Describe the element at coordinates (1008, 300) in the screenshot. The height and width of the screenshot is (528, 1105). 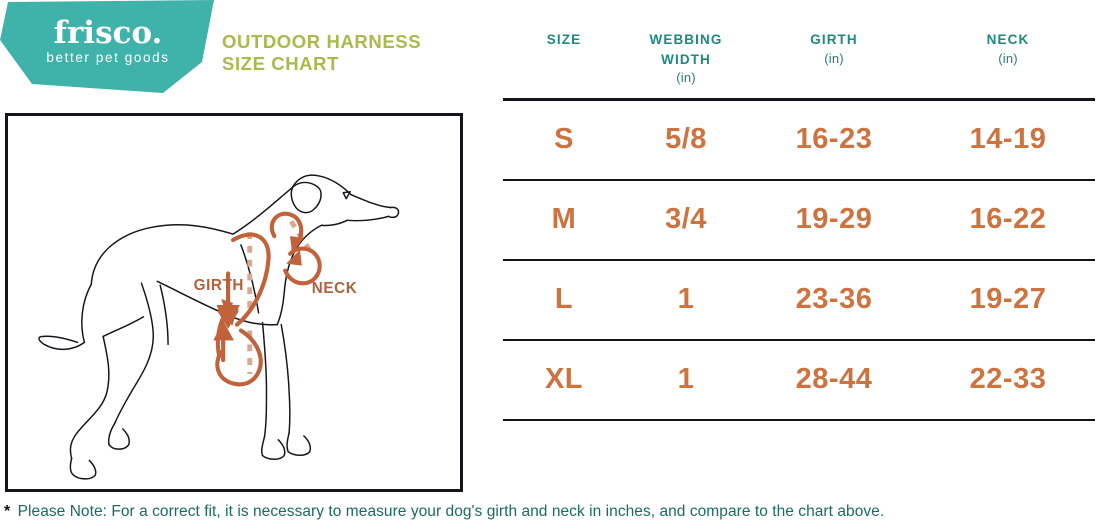
I see `cell-neck: 19-27` at that location.